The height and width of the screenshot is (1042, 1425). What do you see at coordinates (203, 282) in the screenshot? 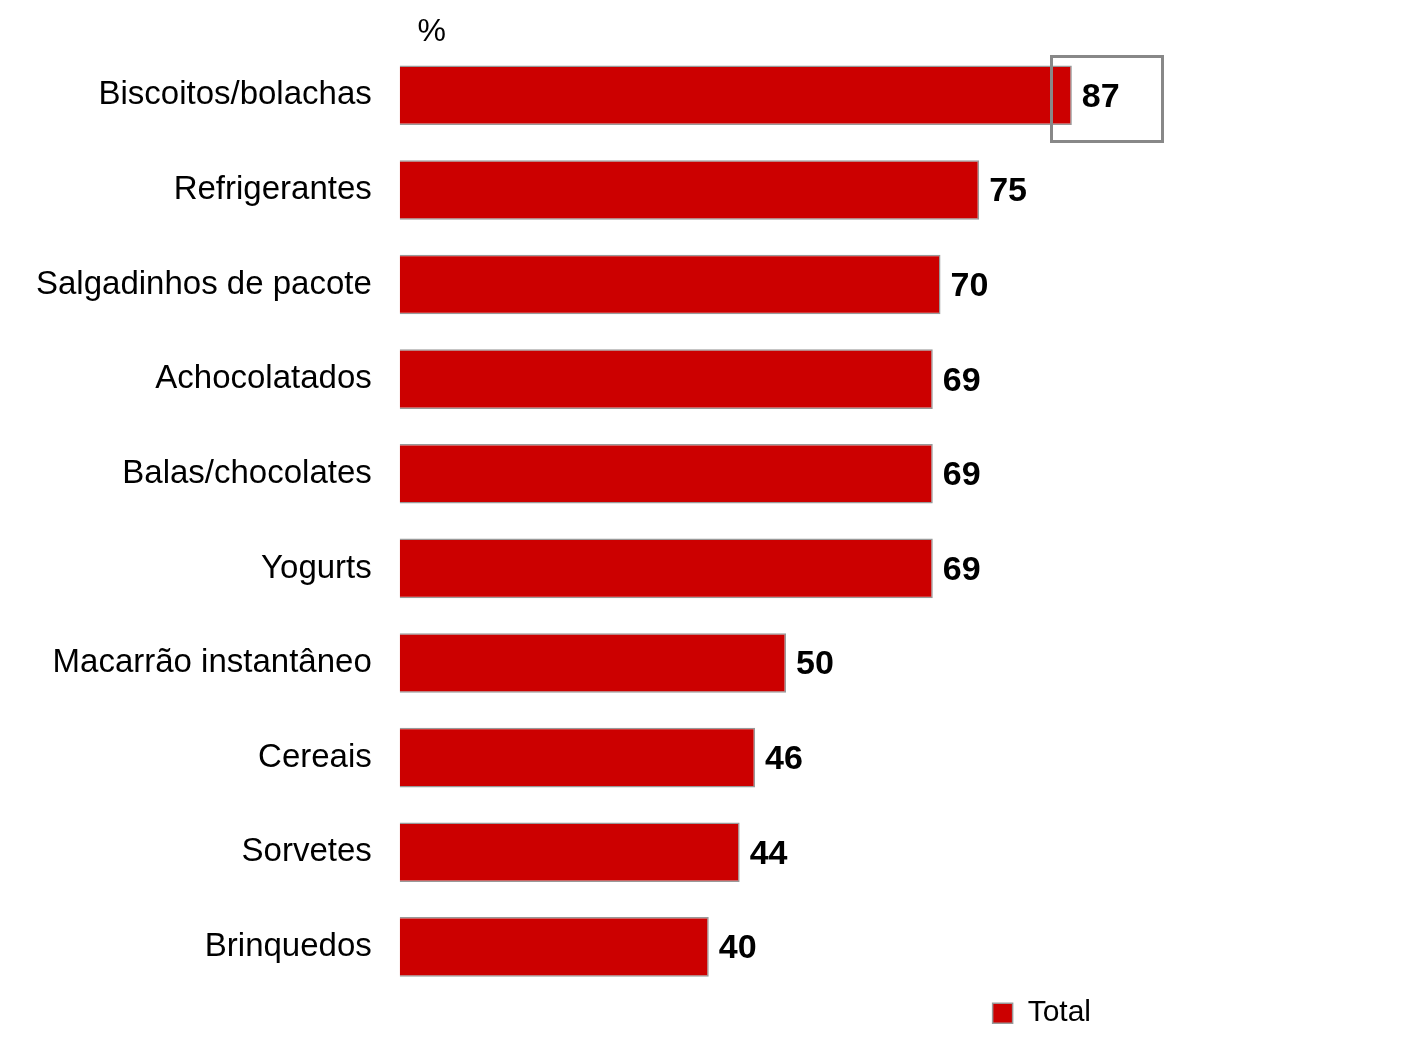
I see `y-tick-label: Salgadinhos de pacote` at bounding box center [203, 282].